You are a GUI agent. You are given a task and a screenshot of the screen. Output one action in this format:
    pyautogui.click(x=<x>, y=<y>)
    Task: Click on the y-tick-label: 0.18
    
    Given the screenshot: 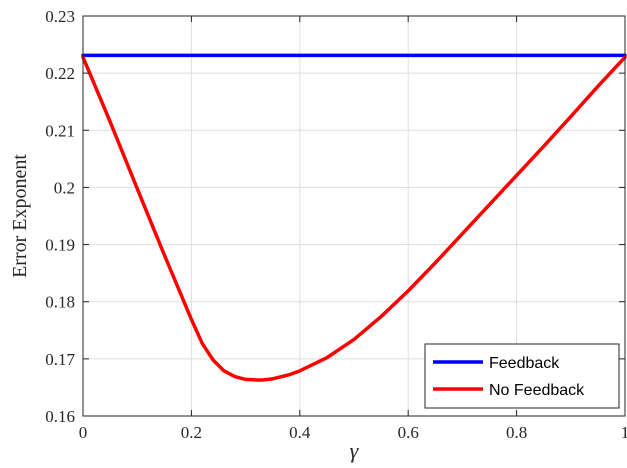 What is the action you would take?
    pyautogui.click(x=60, y=302)
    